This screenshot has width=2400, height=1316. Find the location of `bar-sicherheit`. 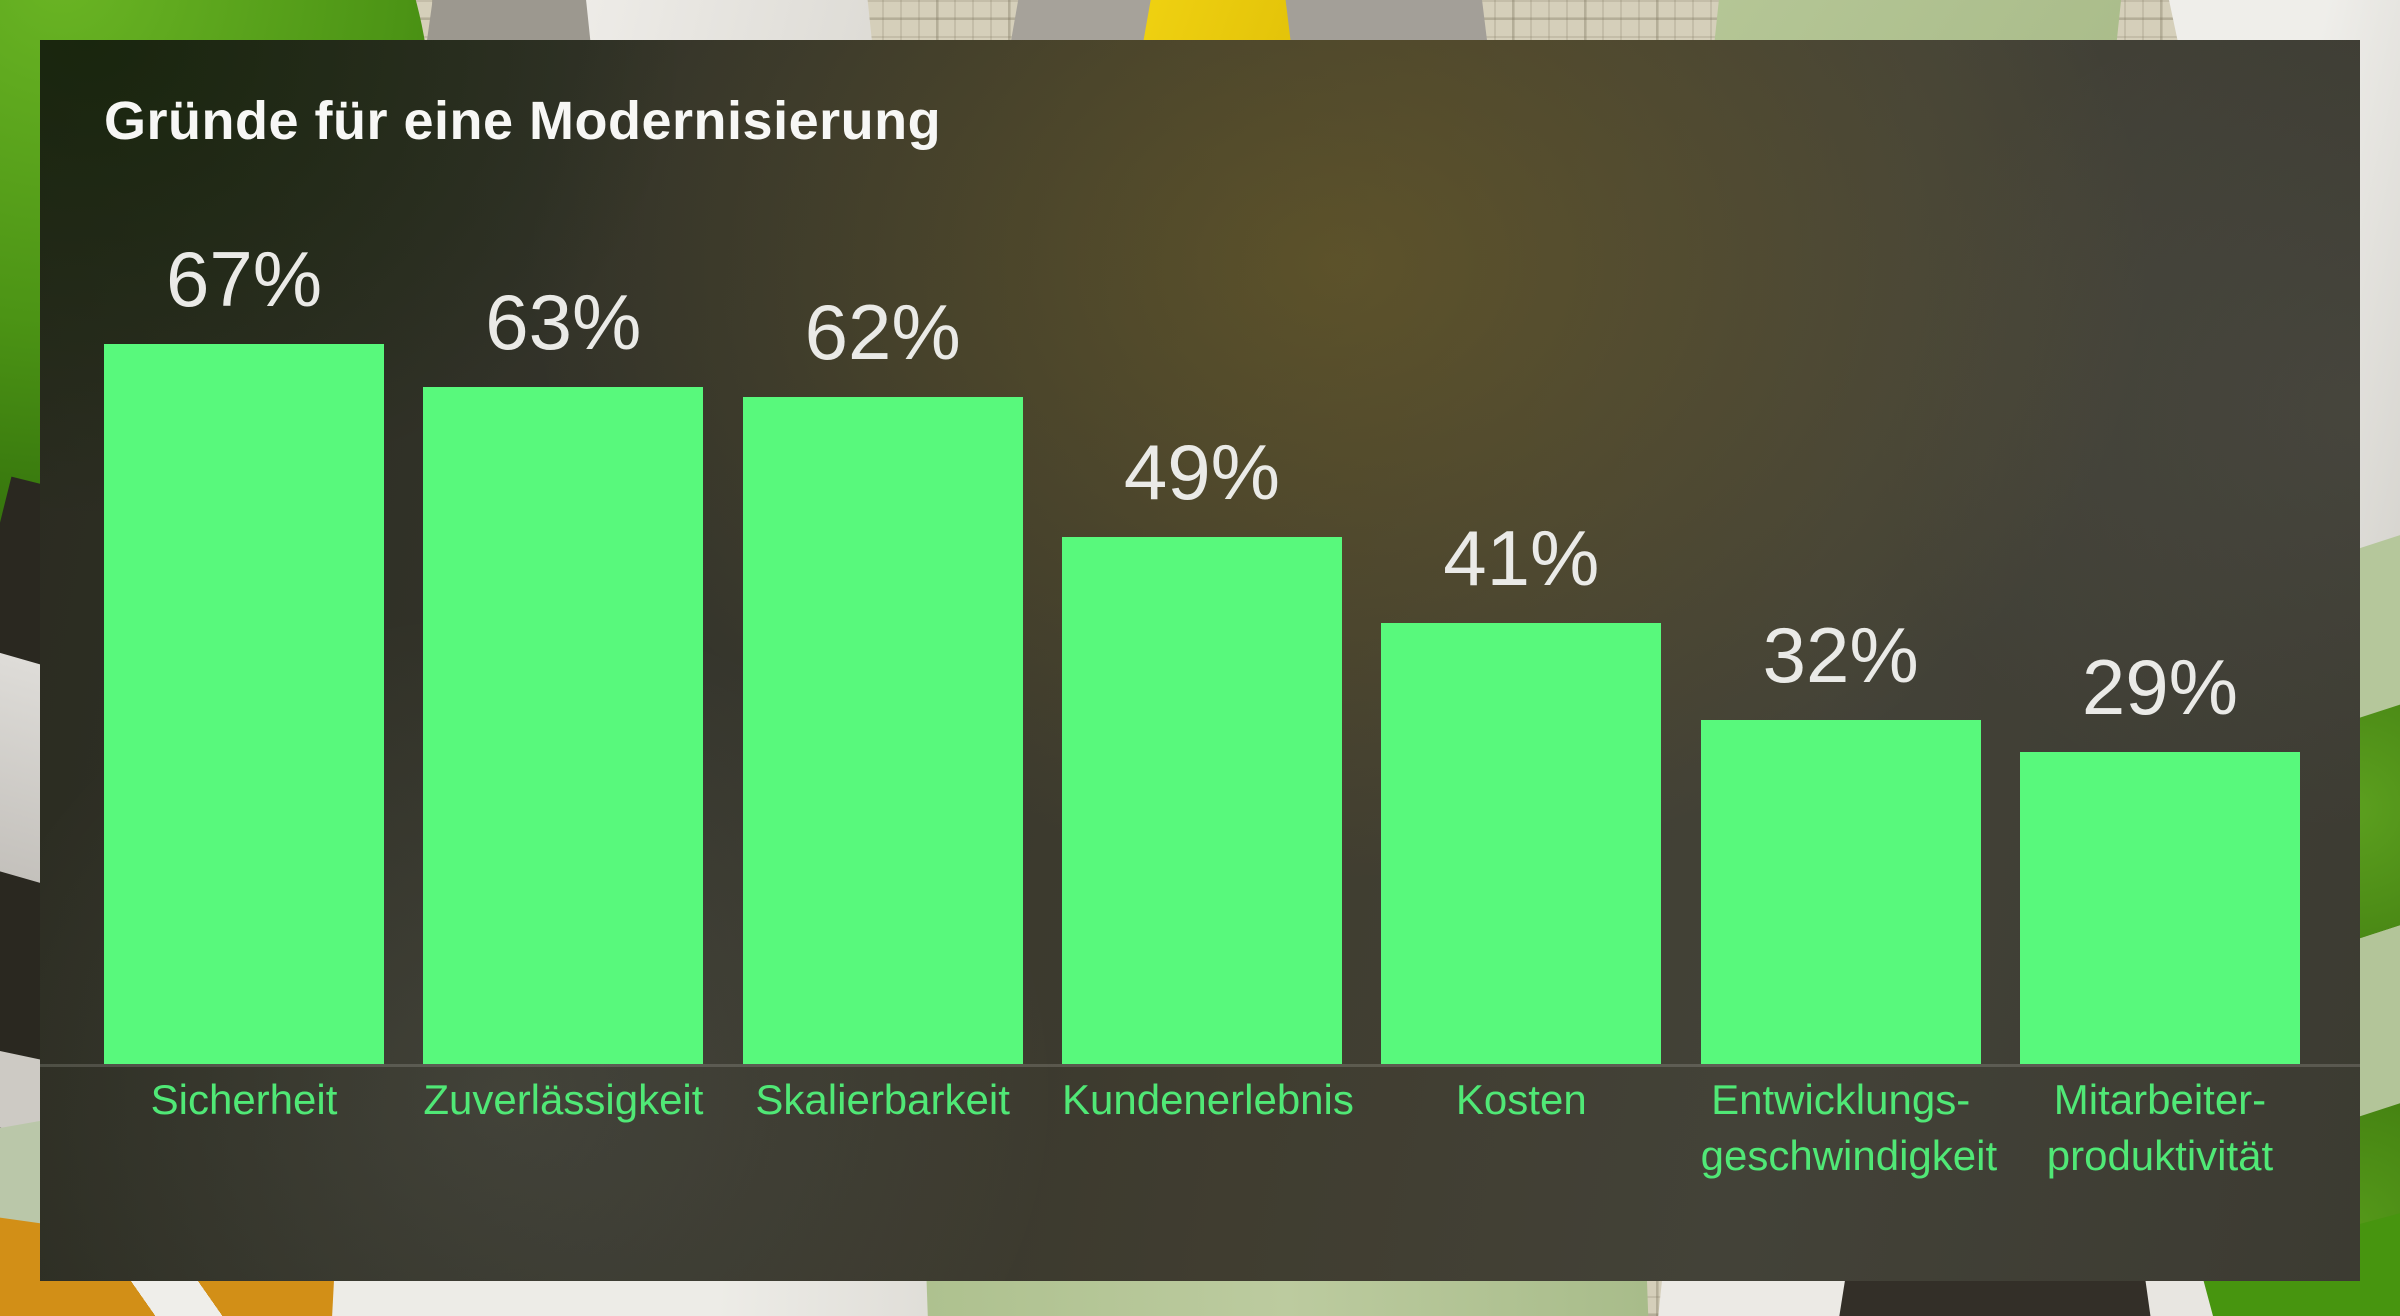

bar-sicherheit is located at coordinates (244, 704).